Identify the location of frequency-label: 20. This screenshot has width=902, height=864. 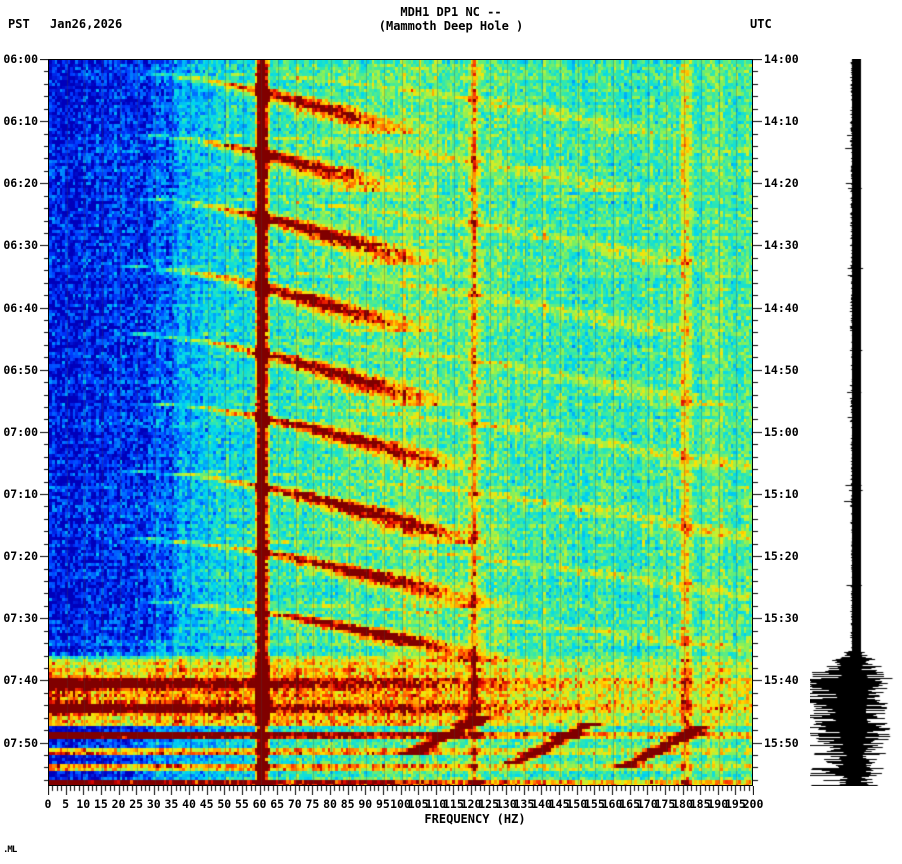
(118, 804).